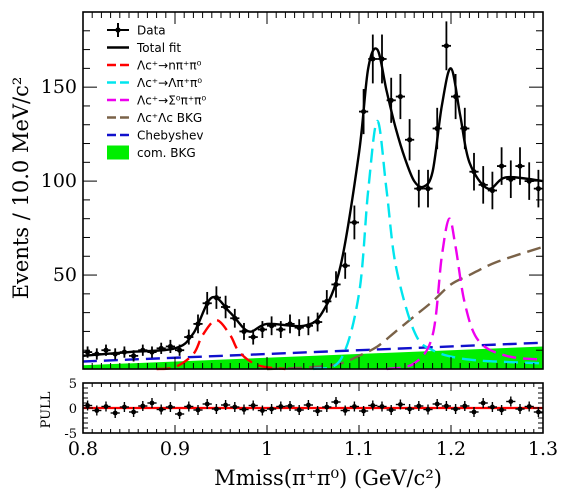  Describe the element at coordinates (328, 478) in the screenshot. I see `x-axis-title: Mmiss(π⁺π⁰) (GeV/c²)` at that location.